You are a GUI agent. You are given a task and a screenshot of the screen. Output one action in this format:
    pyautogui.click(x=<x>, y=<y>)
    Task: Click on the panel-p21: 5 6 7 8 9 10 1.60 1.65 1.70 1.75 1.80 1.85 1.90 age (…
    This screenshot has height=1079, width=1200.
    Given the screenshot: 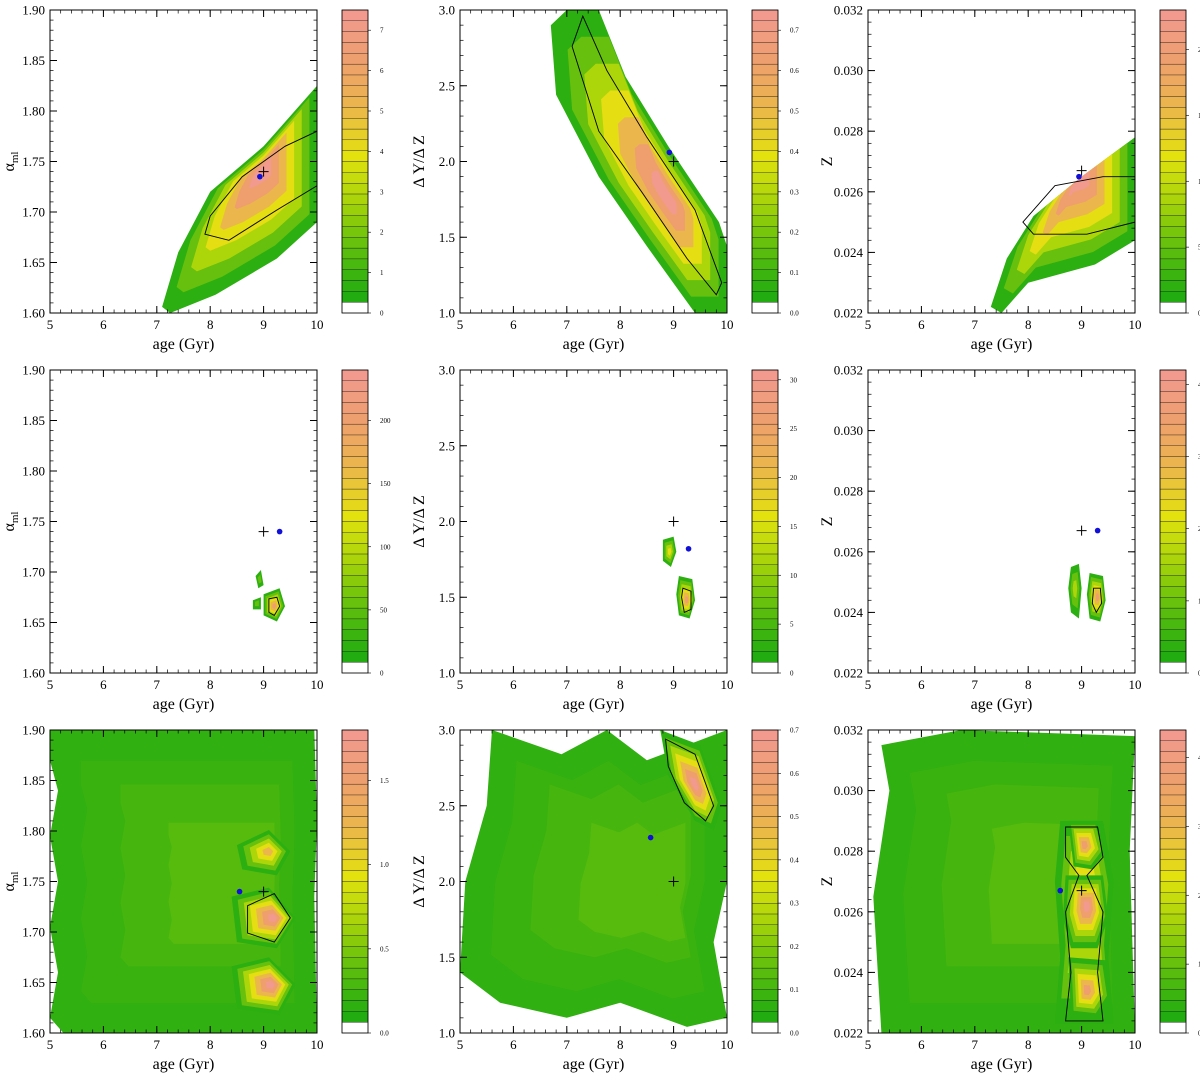 What is the action you would take?
    pyautogui.click(x=196, y=538)
    